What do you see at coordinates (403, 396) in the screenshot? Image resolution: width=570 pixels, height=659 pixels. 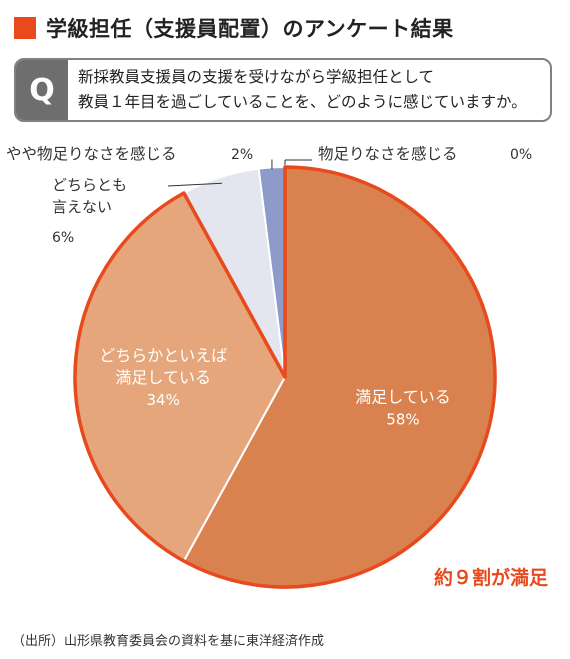 I see `slice-label-0-line-0: 満足している` at bounding box center [403, 396].